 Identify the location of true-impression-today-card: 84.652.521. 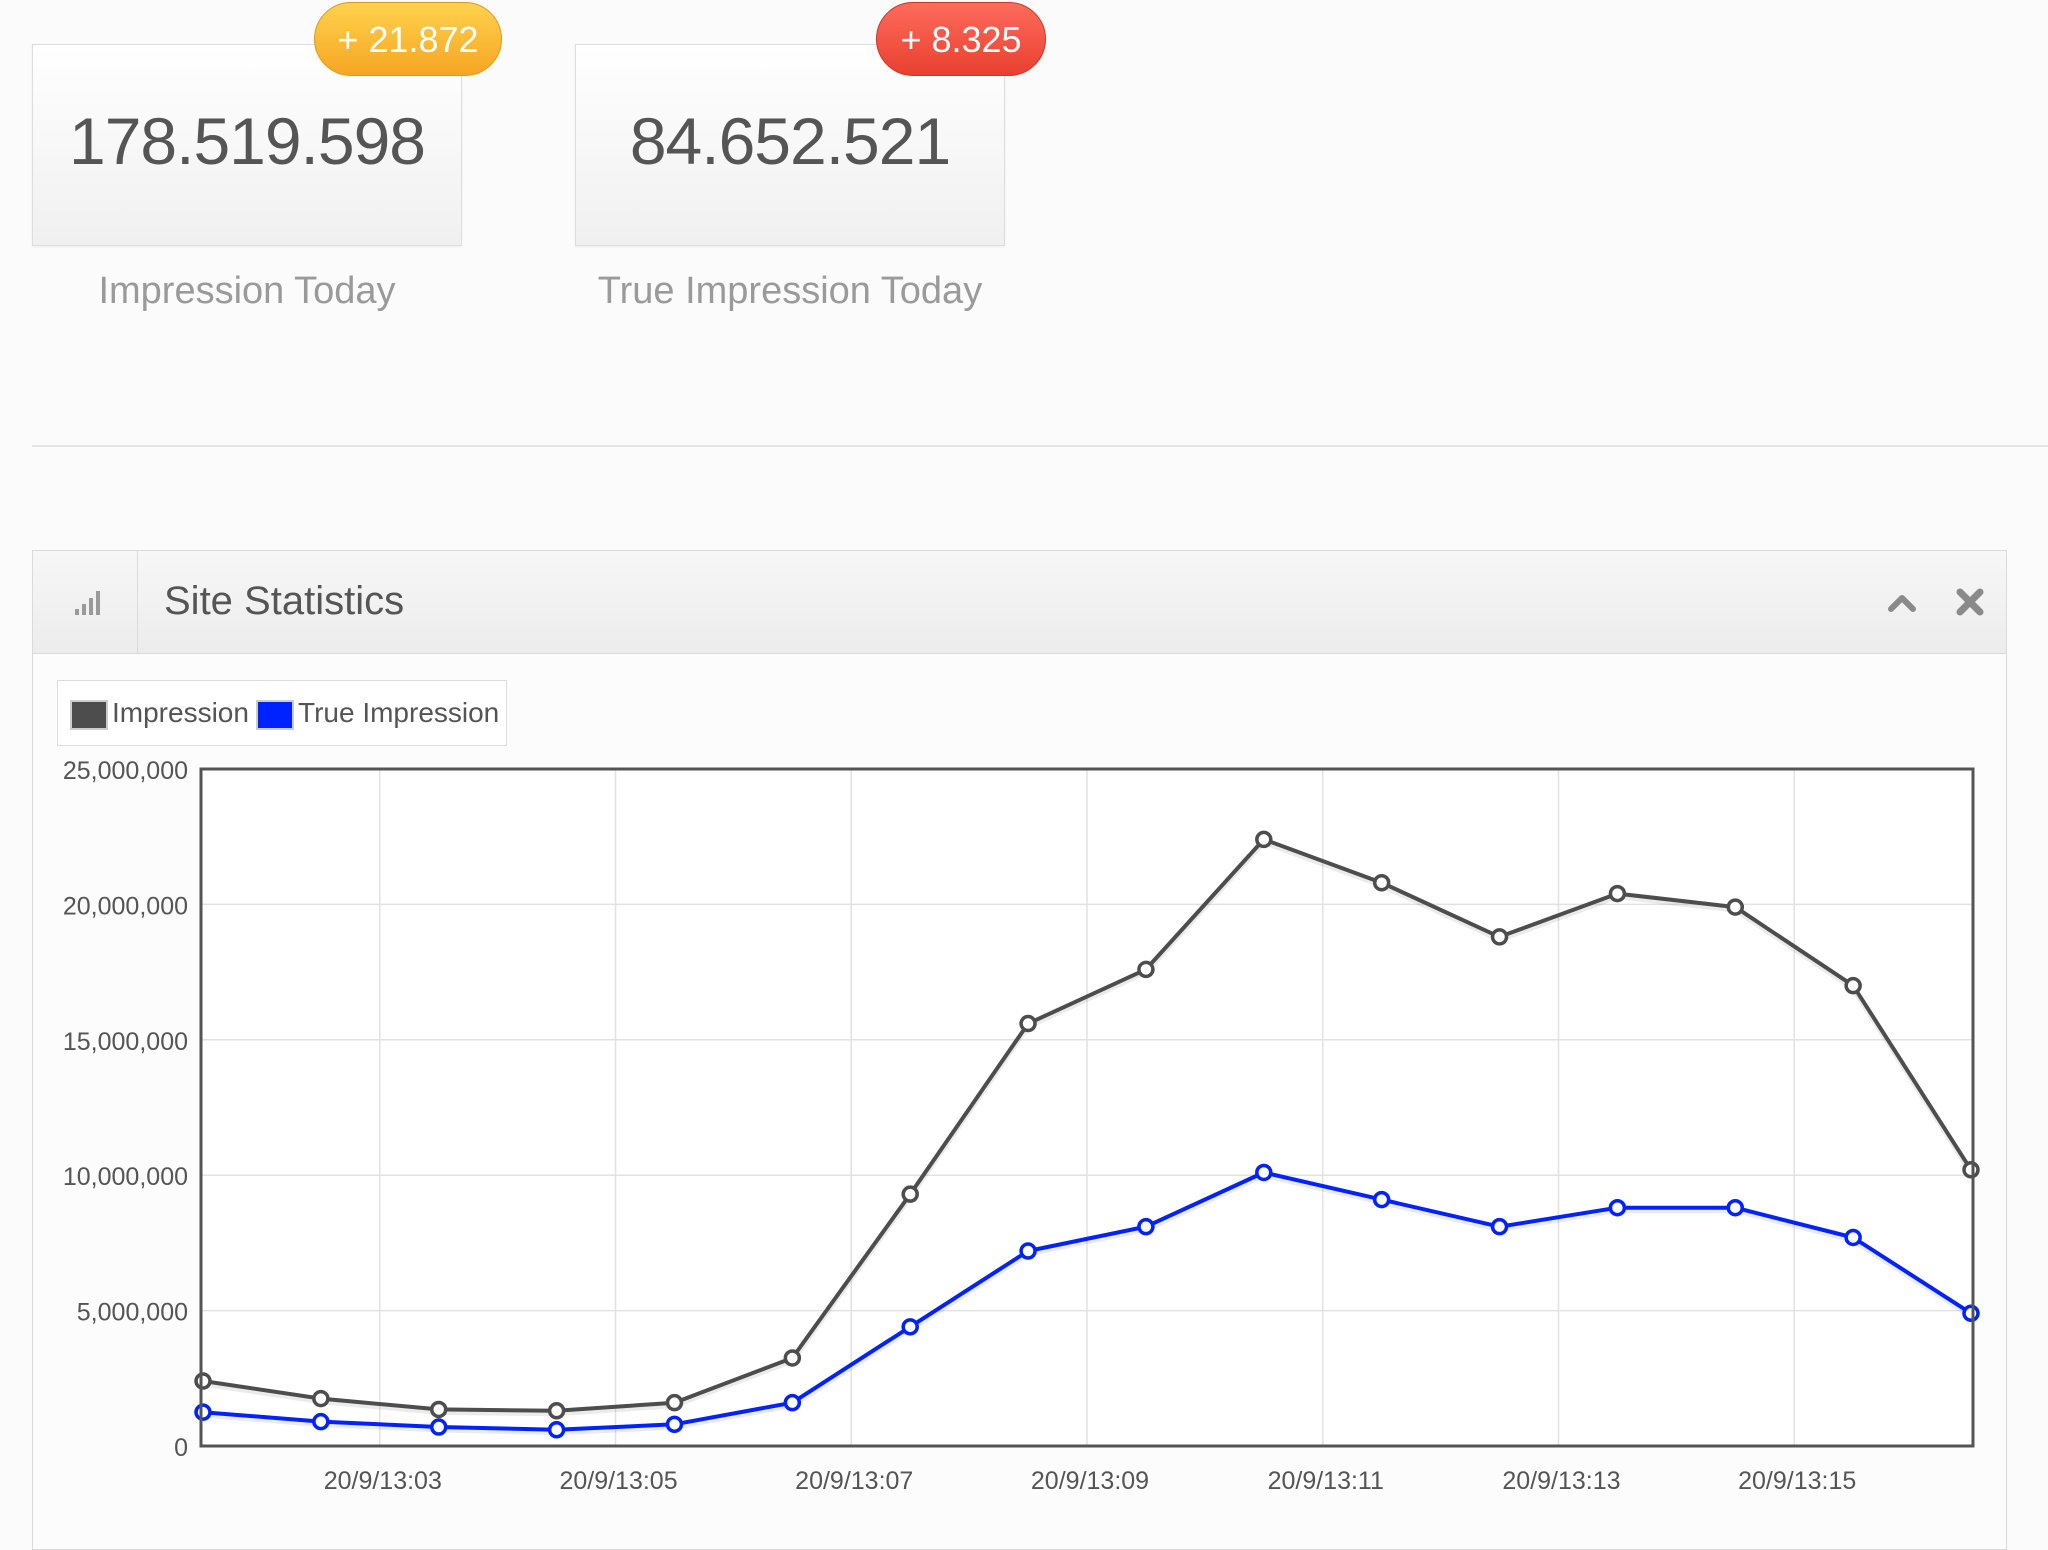
(790, 145).